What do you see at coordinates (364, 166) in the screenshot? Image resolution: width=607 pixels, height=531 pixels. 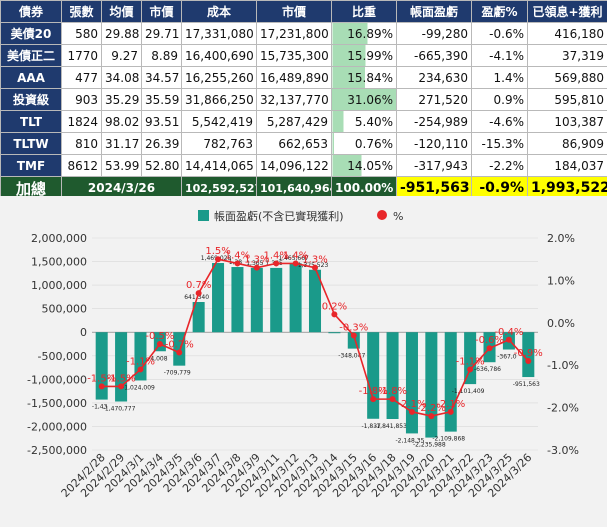 I see `cell-weight: 14.05%` at bounding box center [364, 166].